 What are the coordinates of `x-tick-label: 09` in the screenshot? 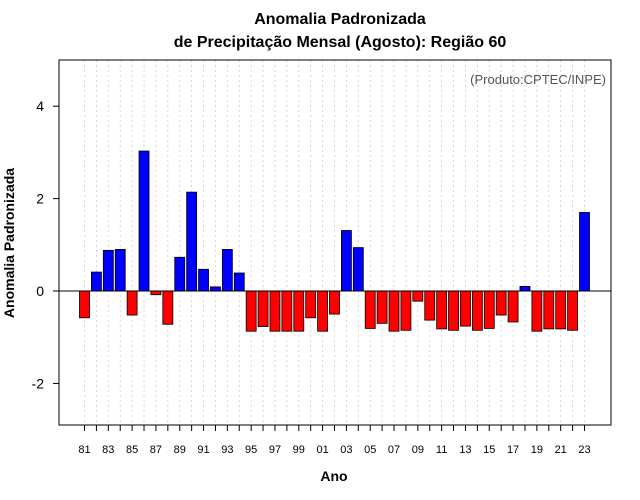 It's located at (418, 450).